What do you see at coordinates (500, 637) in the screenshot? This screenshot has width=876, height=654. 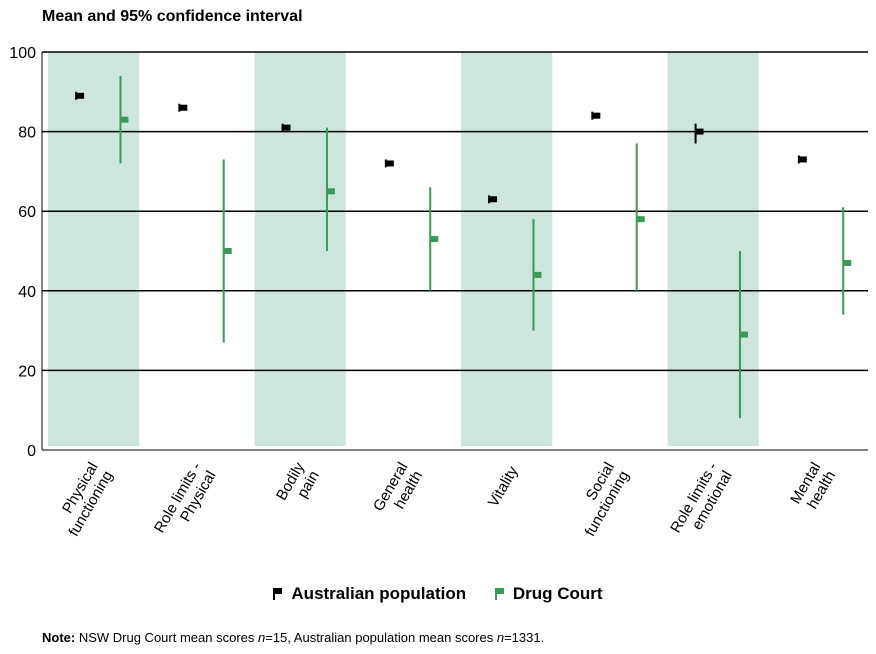 I see `note-n2: n` at bounding box center [500, 637].